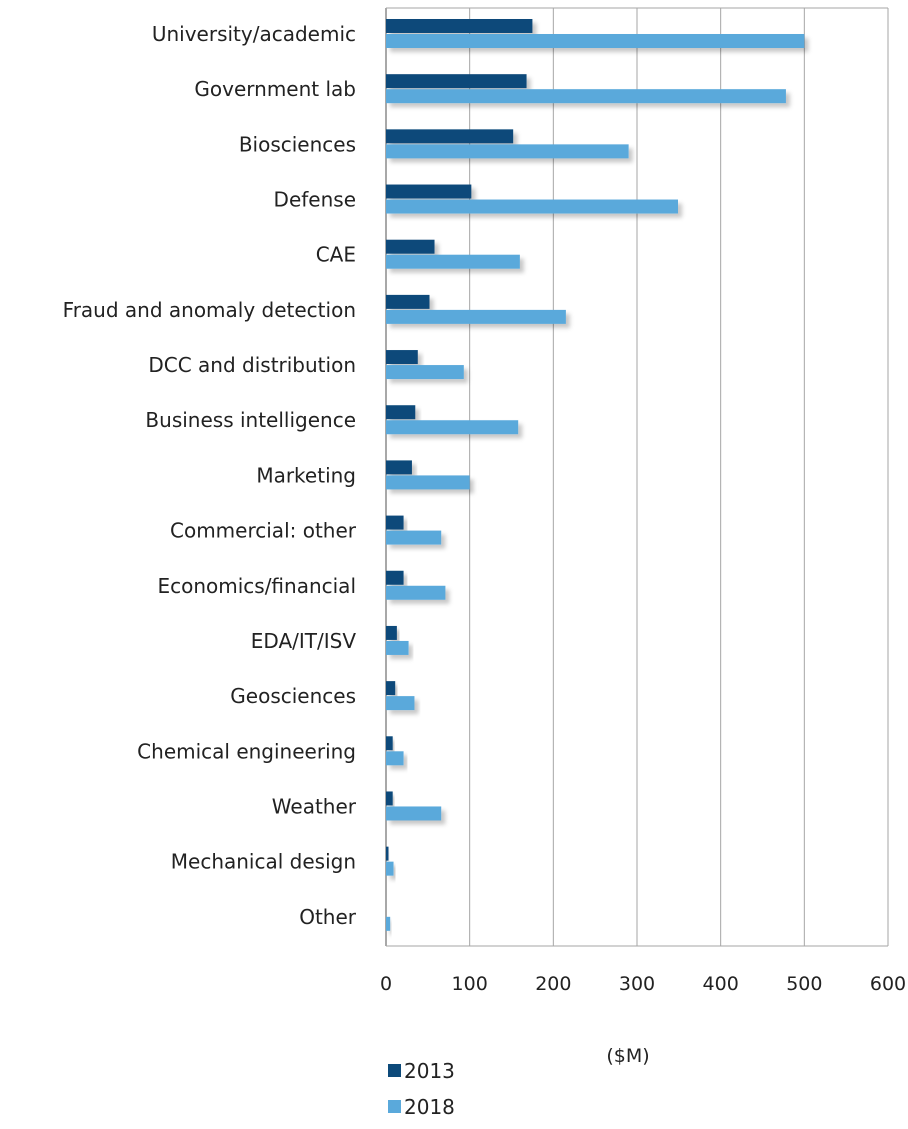 The height and width of the screenshot is (1129, 908). I want to click on x-tick-label: 200, so click(553, 984).